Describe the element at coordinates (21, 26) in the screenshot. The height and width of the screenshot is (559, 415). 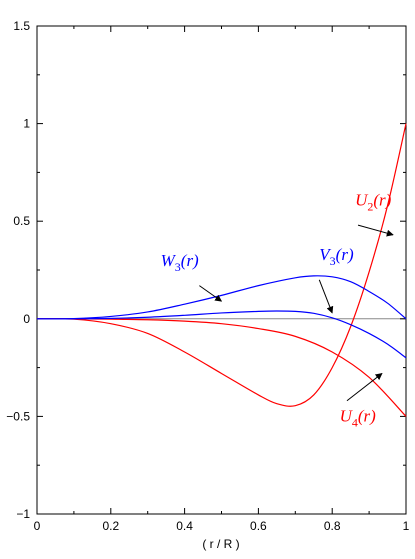
I see `y-tick-label: 1.5` at that location.